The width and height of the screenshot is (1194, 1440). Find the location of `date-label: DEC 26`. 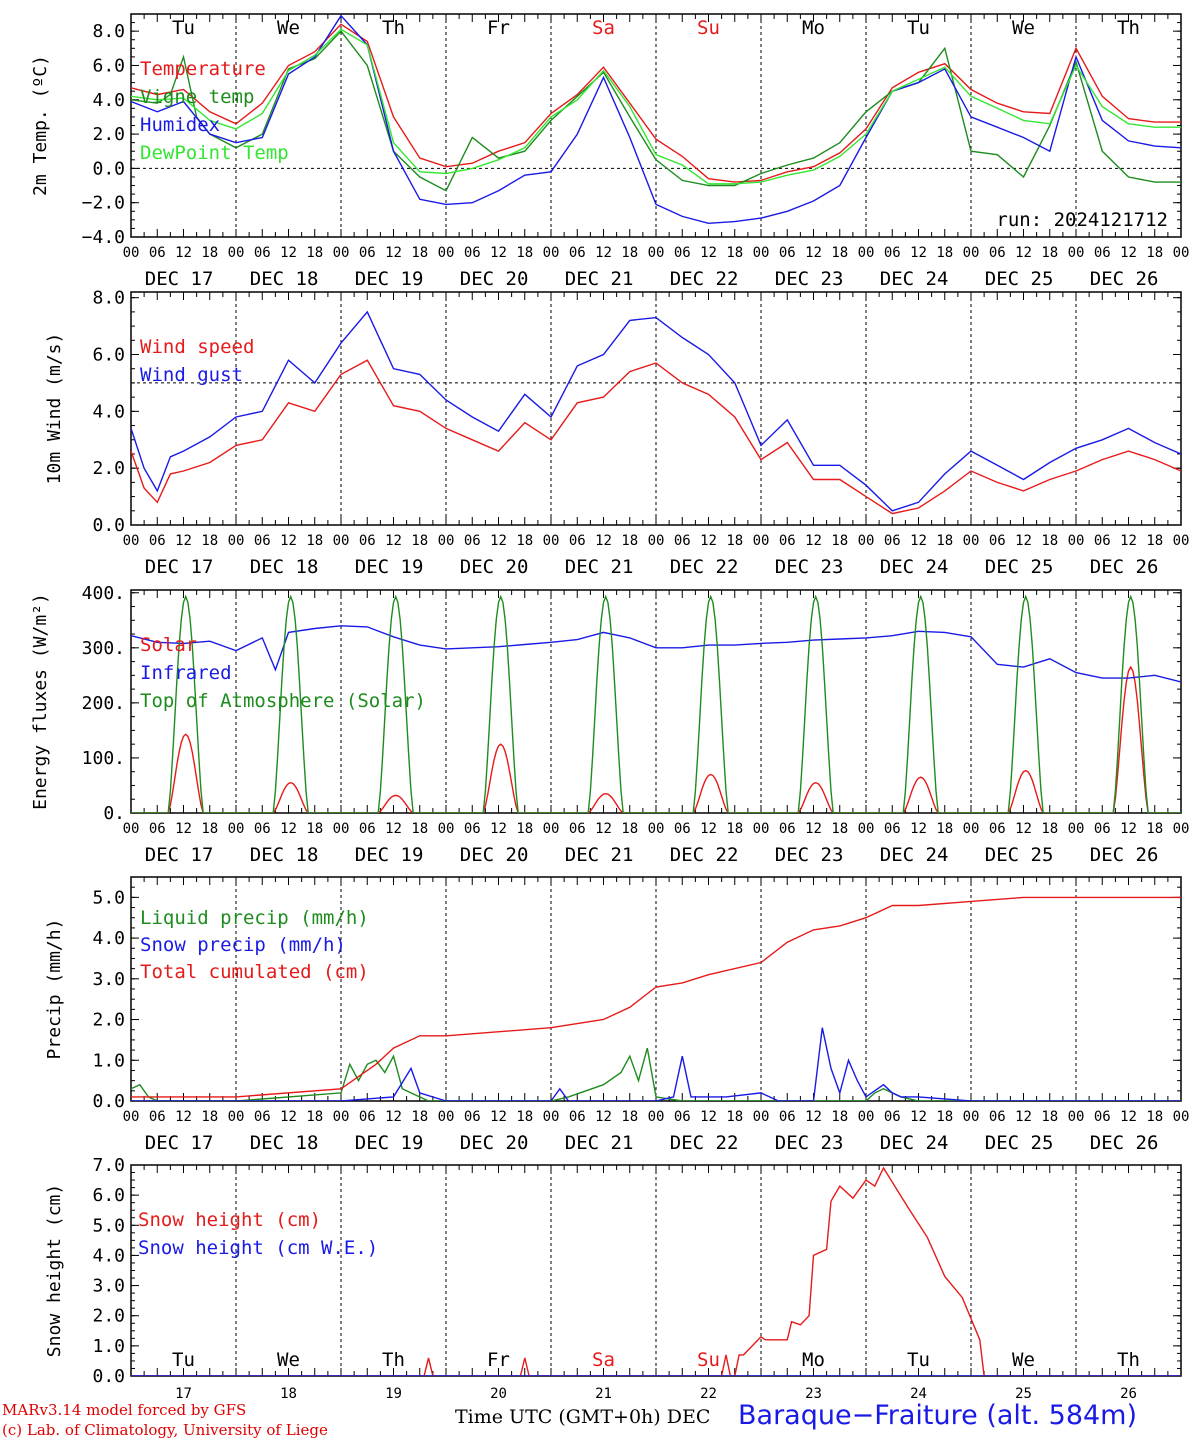

date-label: DEC 26 is located at coordinates (1124, 279).